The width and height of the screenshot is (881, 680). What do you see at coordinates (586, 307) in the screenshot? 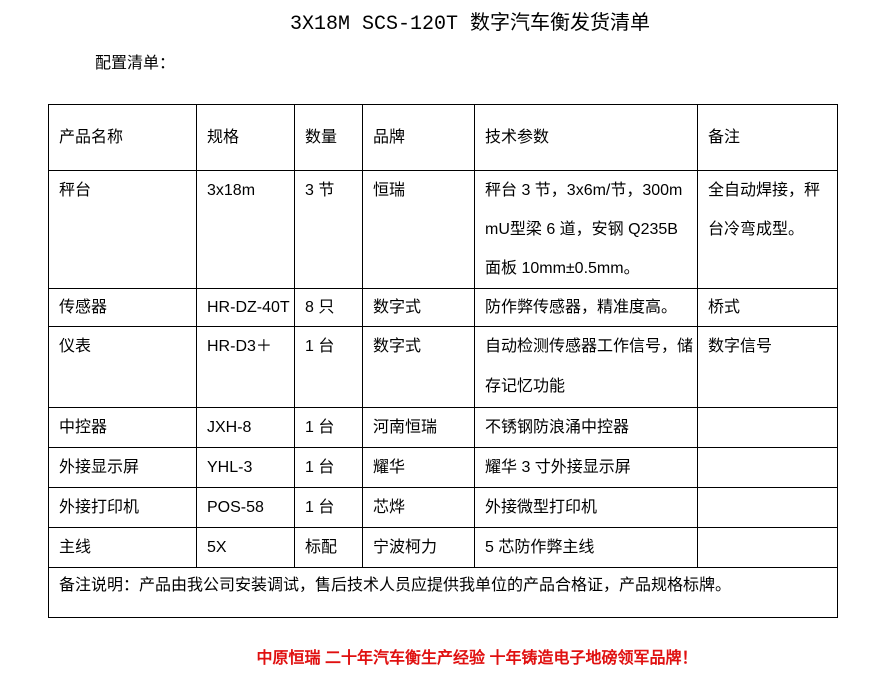
I see `cell: 防作弊传感器，精准度高。` at bounding box center [586, 307].